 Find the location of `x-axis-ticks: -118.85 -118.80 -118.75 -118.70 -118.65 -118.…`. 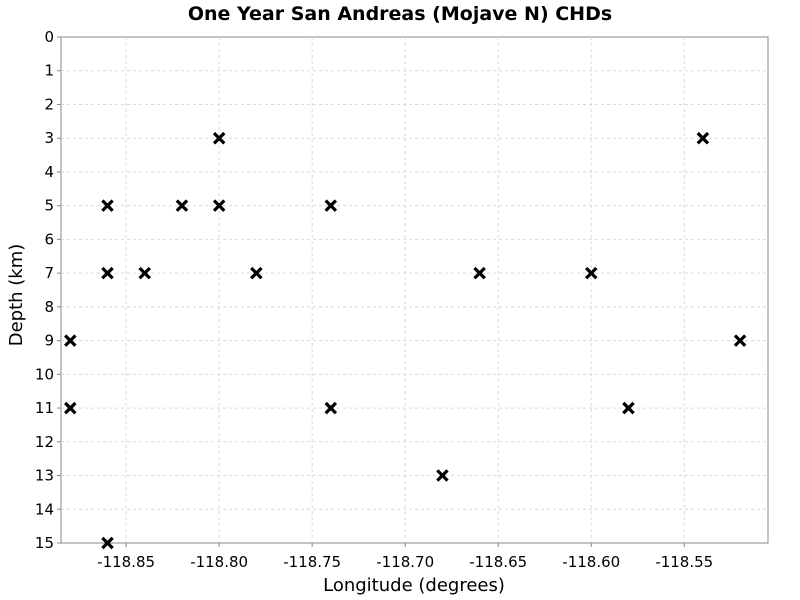

x-axis-ticks: -118.85 -118.80 -118.75 -118.70 -118.65 -118.… is located at coordinates (405, 557).